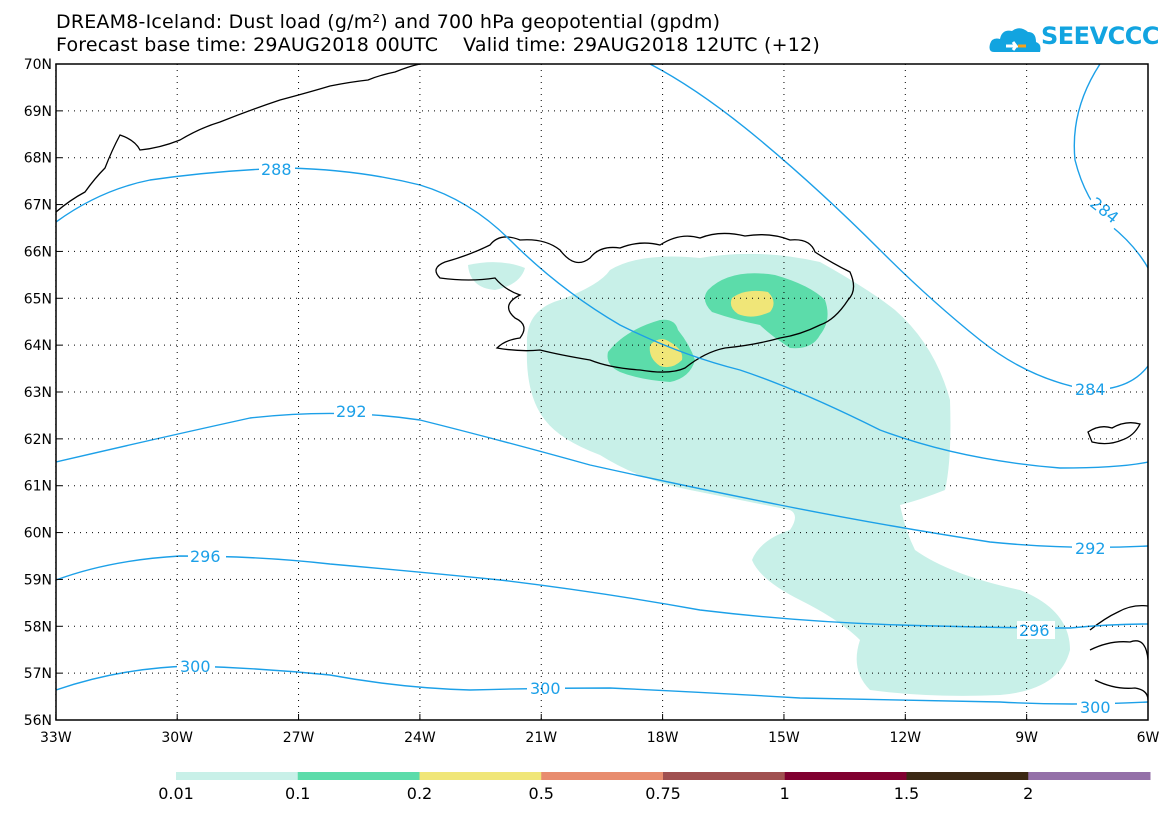  Describe the element at coordinates (38, 112) in the screenshot. I see `lat-label: 69N` at that location.